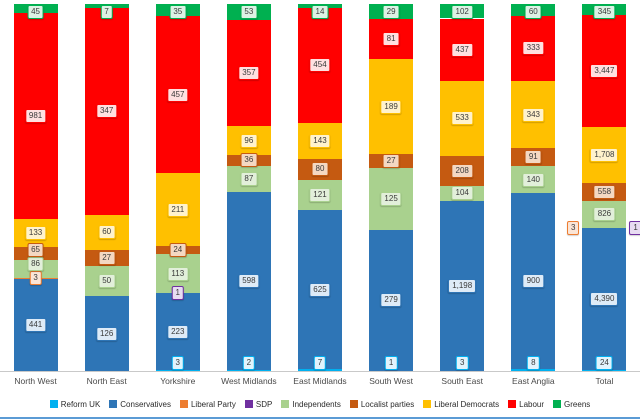 Image resolution: width=640 pixels, height=419 pixels. What do you see at coordinates (604, 381) in the screenshot?
I see `x-axis-label-total: Total` at bounding box center [604, 381].